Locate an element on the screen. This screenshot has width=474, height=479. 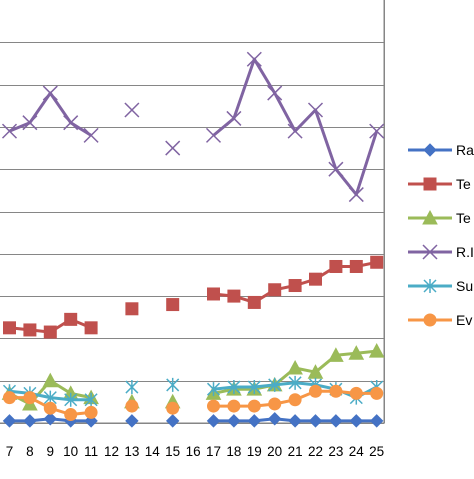
x-tick-label: 25 is located at coordinates (376, 451).